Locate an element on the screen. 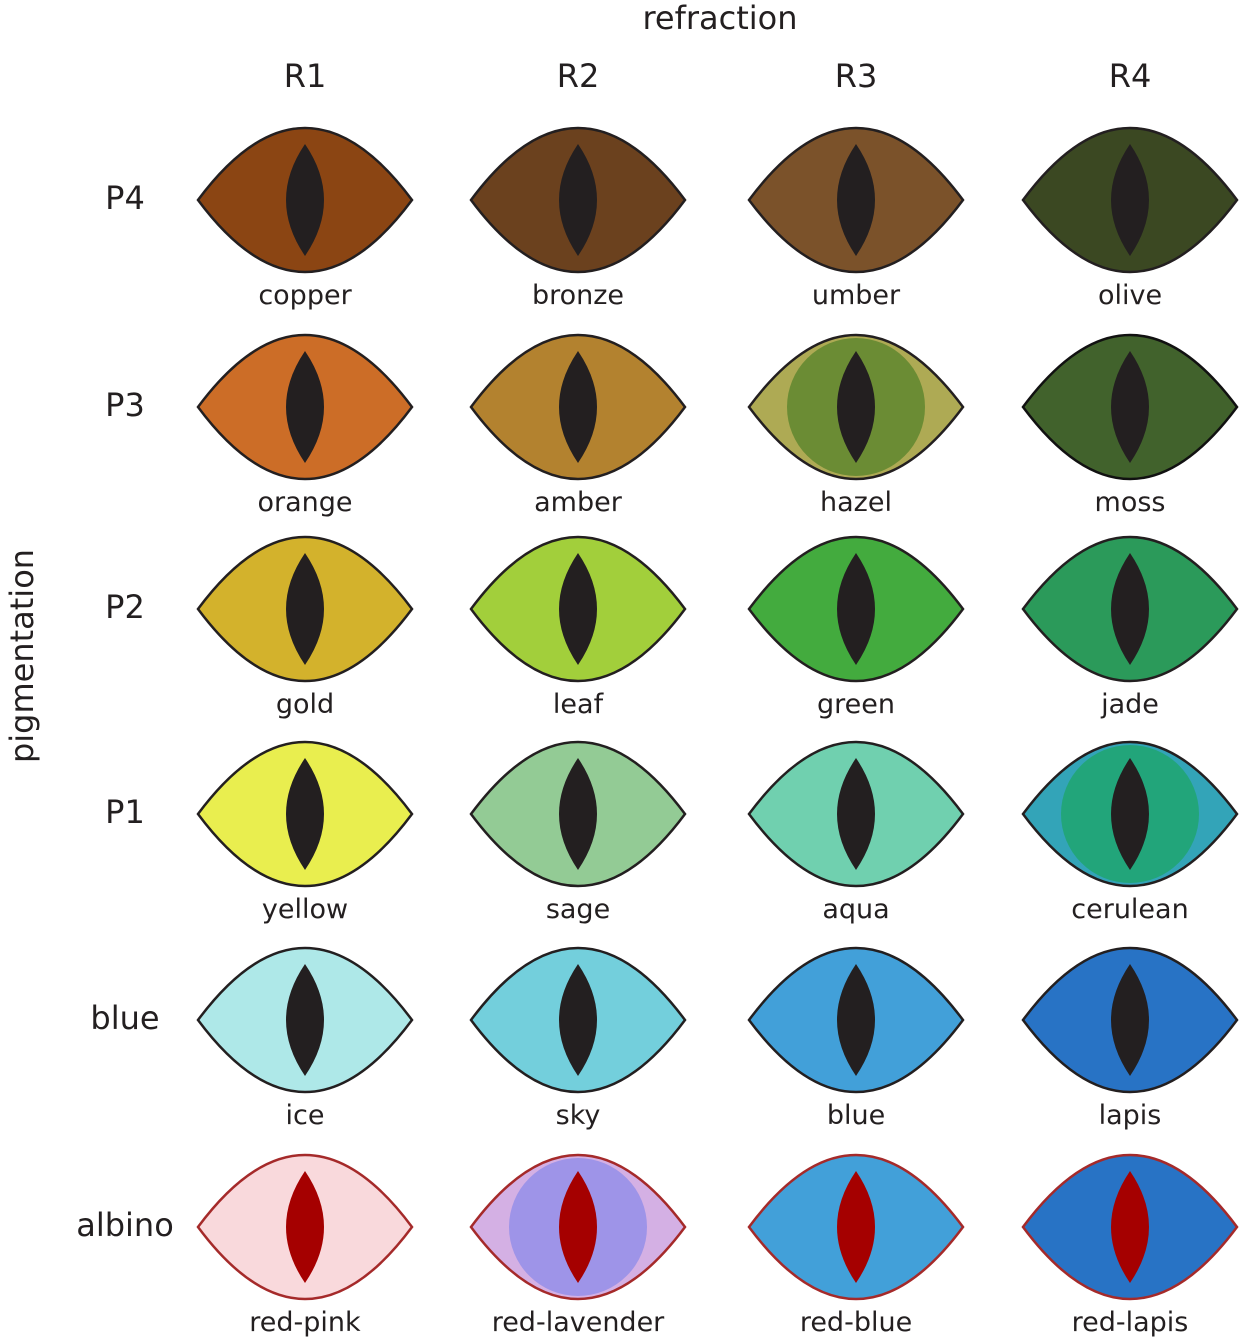 The width and height of the screenshot is (1251, 1341). eye-swatch-lapis: lapis is located at coordinates (1125, 1038).